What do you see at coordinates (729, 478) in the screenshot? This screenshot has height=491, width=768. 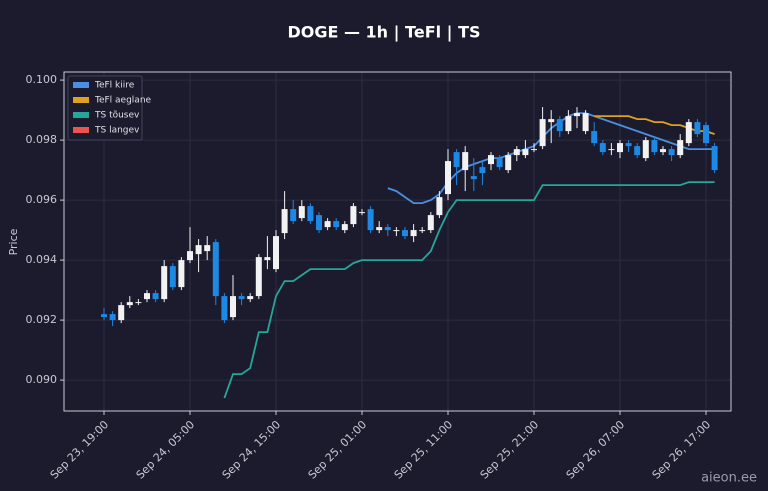 I see `watermark: aieon.ee` at bounding box center [729, 478].